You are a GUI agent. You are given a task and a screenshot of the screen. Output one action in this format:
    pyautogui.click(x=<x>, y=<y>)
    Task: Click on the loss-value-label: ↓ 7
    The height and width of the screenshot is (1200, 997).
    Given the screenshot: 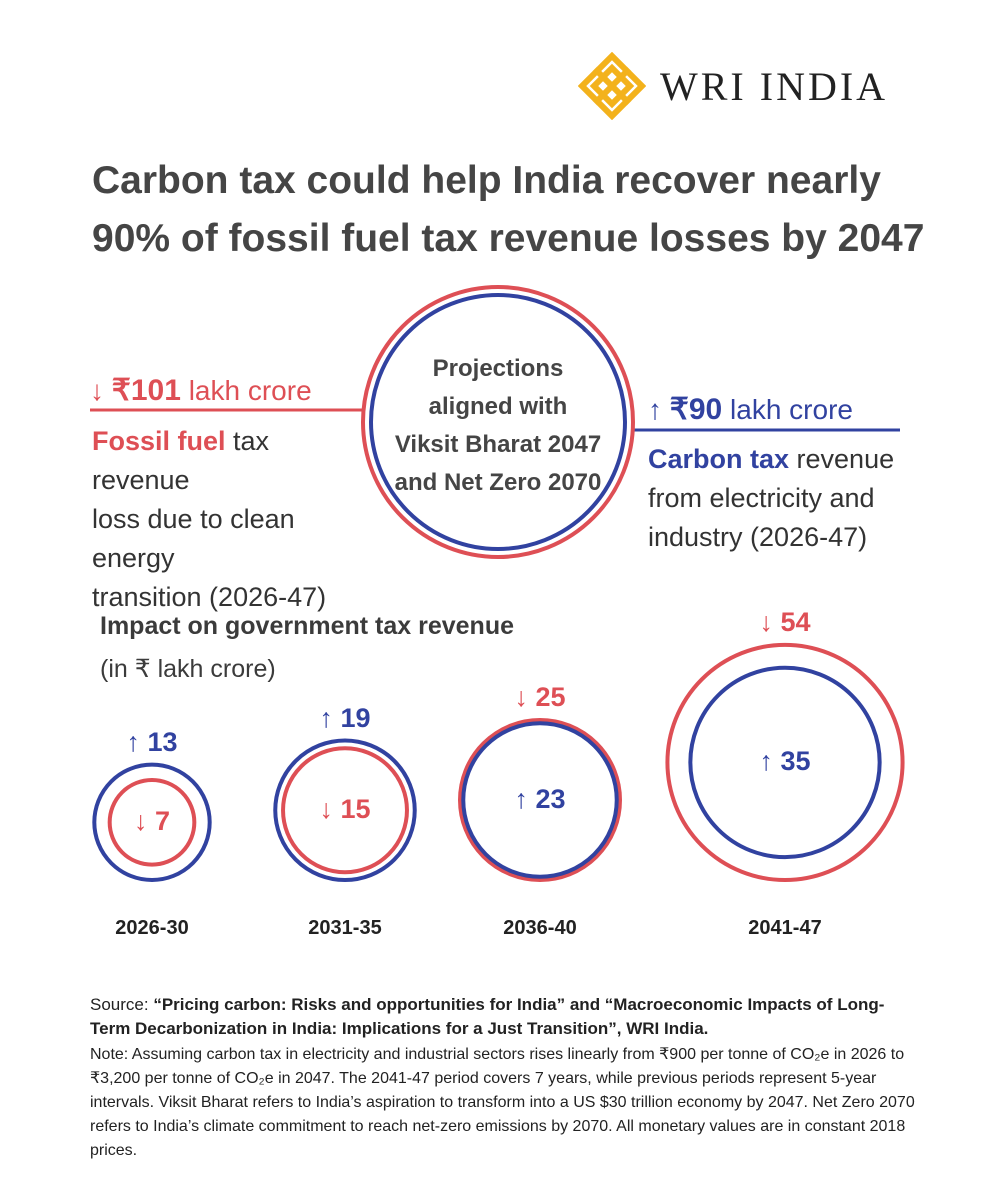 What is the action you would take?
    pyautogui.click(x=152, y=821)
    